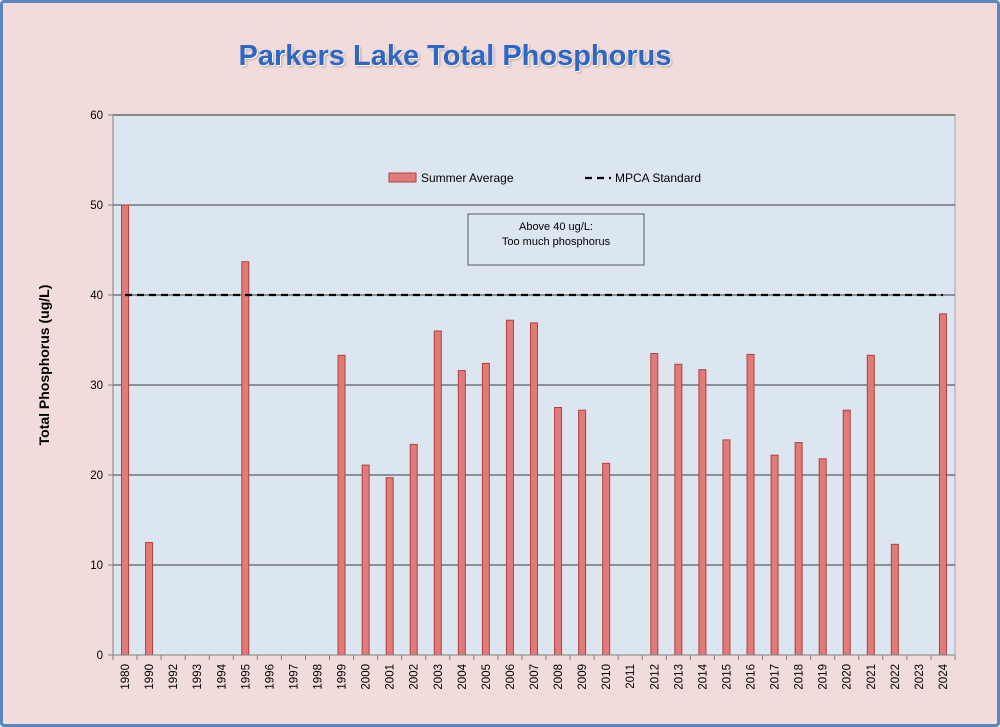  What do you see at coordinates (270, 677) in the screenshot?
I see `x-tick-label-1996: 1996` at bounding box center [270, 677].